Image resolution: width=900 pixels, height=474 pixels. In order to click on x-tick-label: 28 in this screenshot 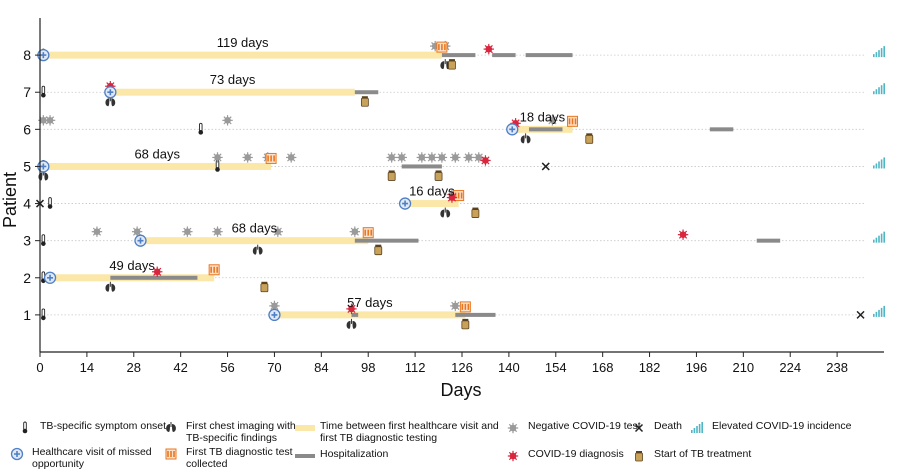, I will do `click(134, 367)`.